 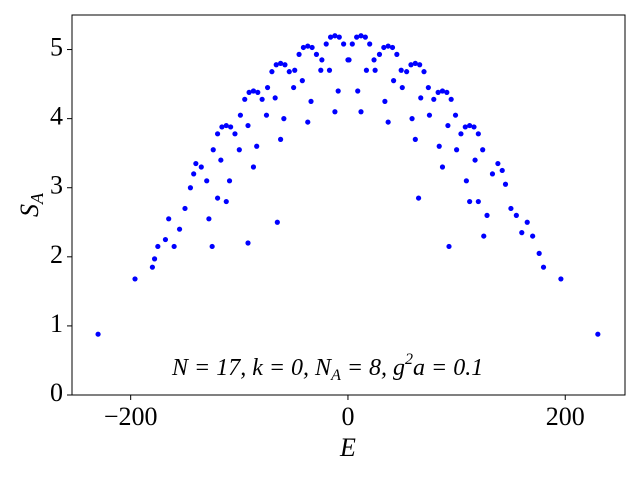 What do you see at coordinates (347, 416) in the screenshot?
I see `x-tick-label: 0` at bounding box center [347, 416].